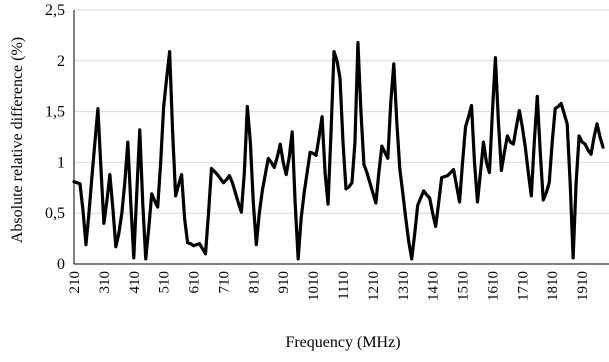 This screenshot has width=609, height=362. What do you see at coordinates (135, 282) in the screenshot?
I see `x-tick-label: 410` at bounding box center [135, 282].